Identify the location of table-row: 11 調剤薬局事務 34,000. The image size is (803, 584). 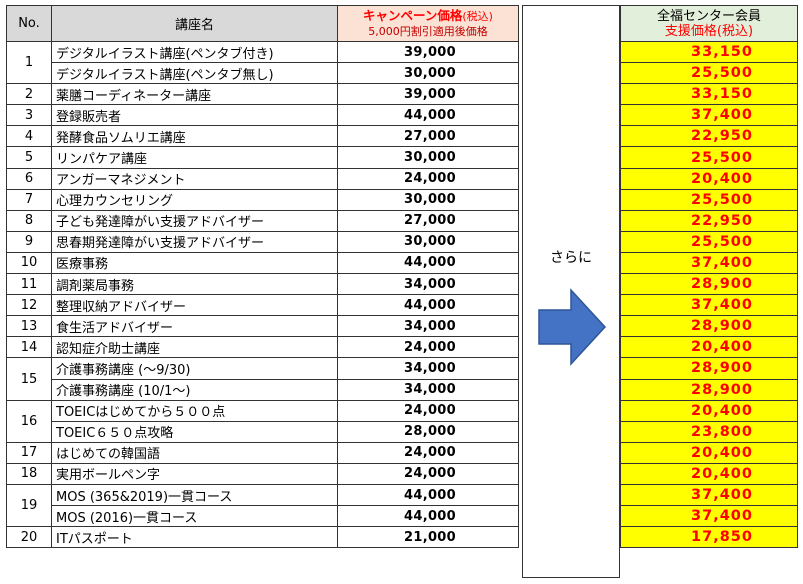
(262, 284).